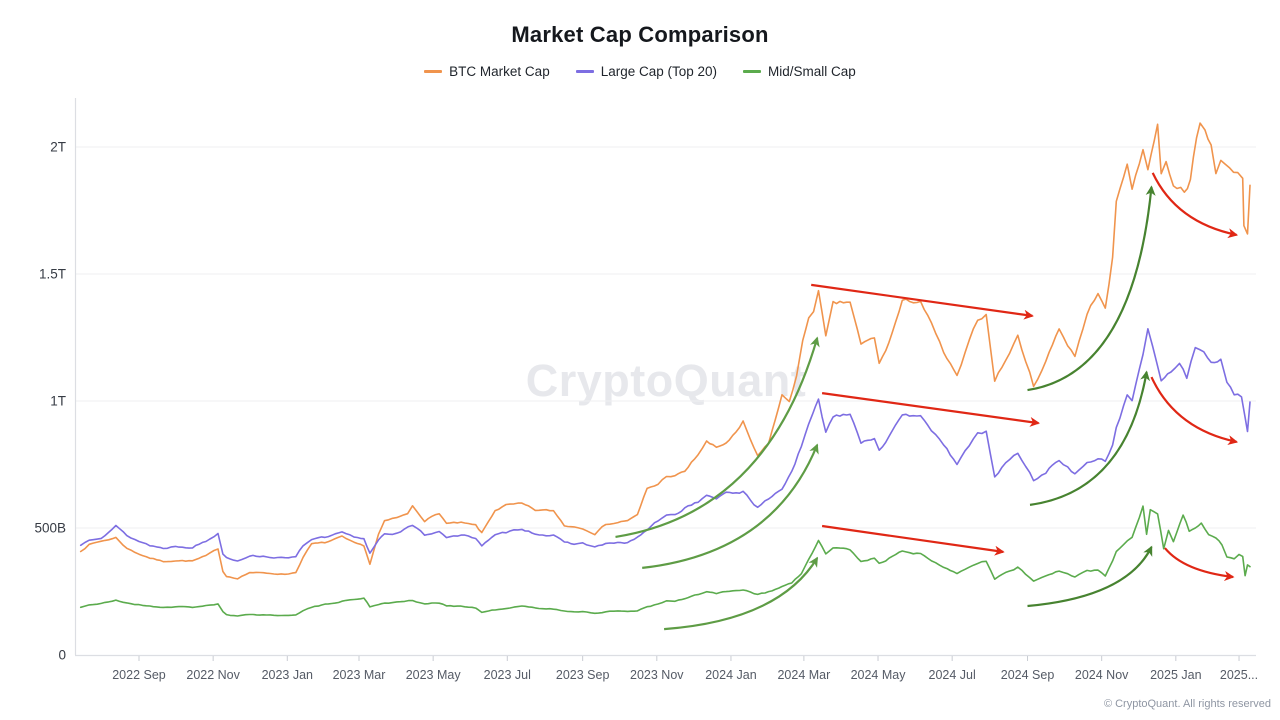  Describe the element at coordinates (879, 675) in the screenshot. I see `x-axis-tick-label: 2024 May` at that location.